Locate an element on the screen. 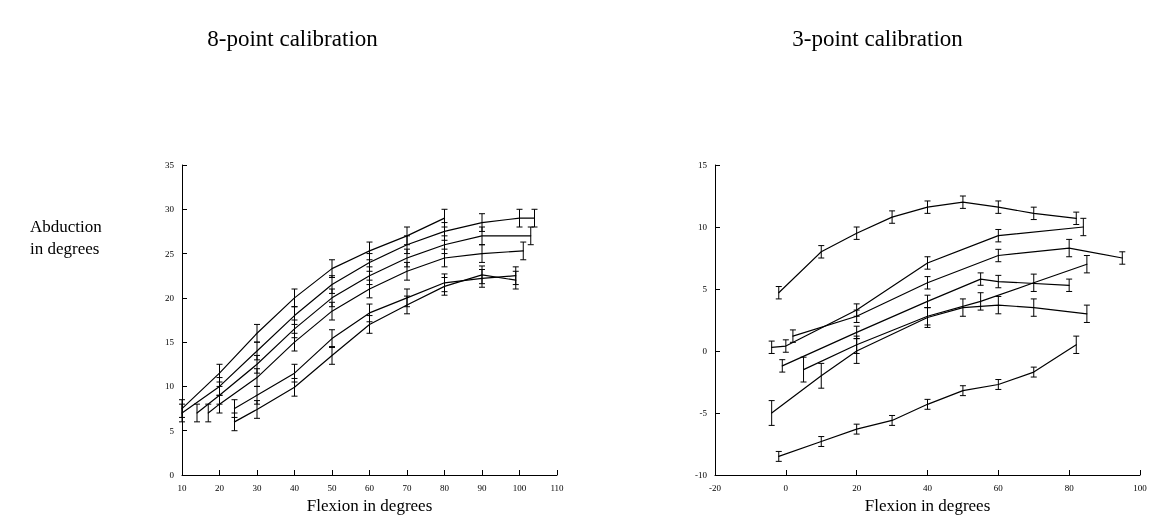 Image resolution: width=1170 pixels, height=519 pixels. y-tick-label: 35 is located at coordinates (170, 165).